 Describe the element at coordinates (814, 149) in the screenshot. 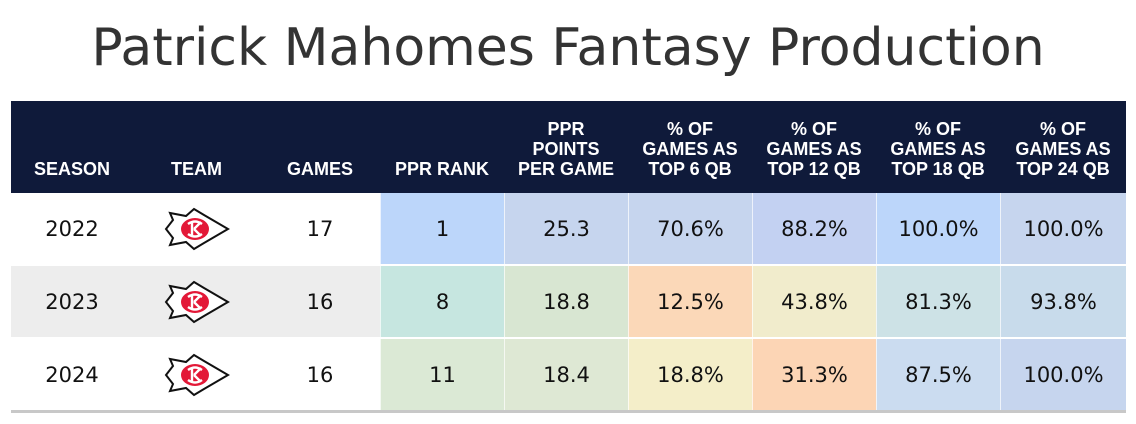

I see `header-pct-top12: % OF GAMES AS TOP 12 QB` at that location.